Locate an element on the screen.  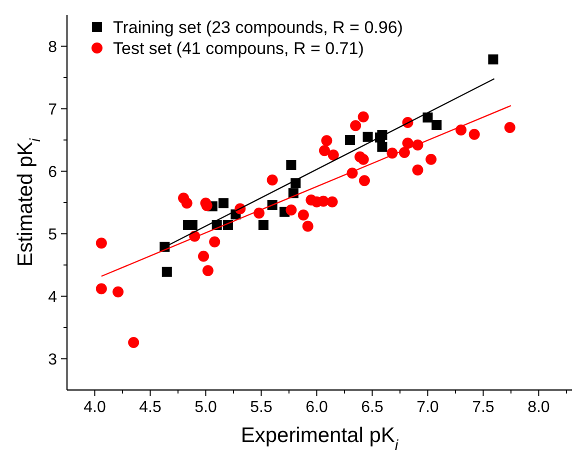
x-tick-label: 4.5 is located at coordinates (150, 407).